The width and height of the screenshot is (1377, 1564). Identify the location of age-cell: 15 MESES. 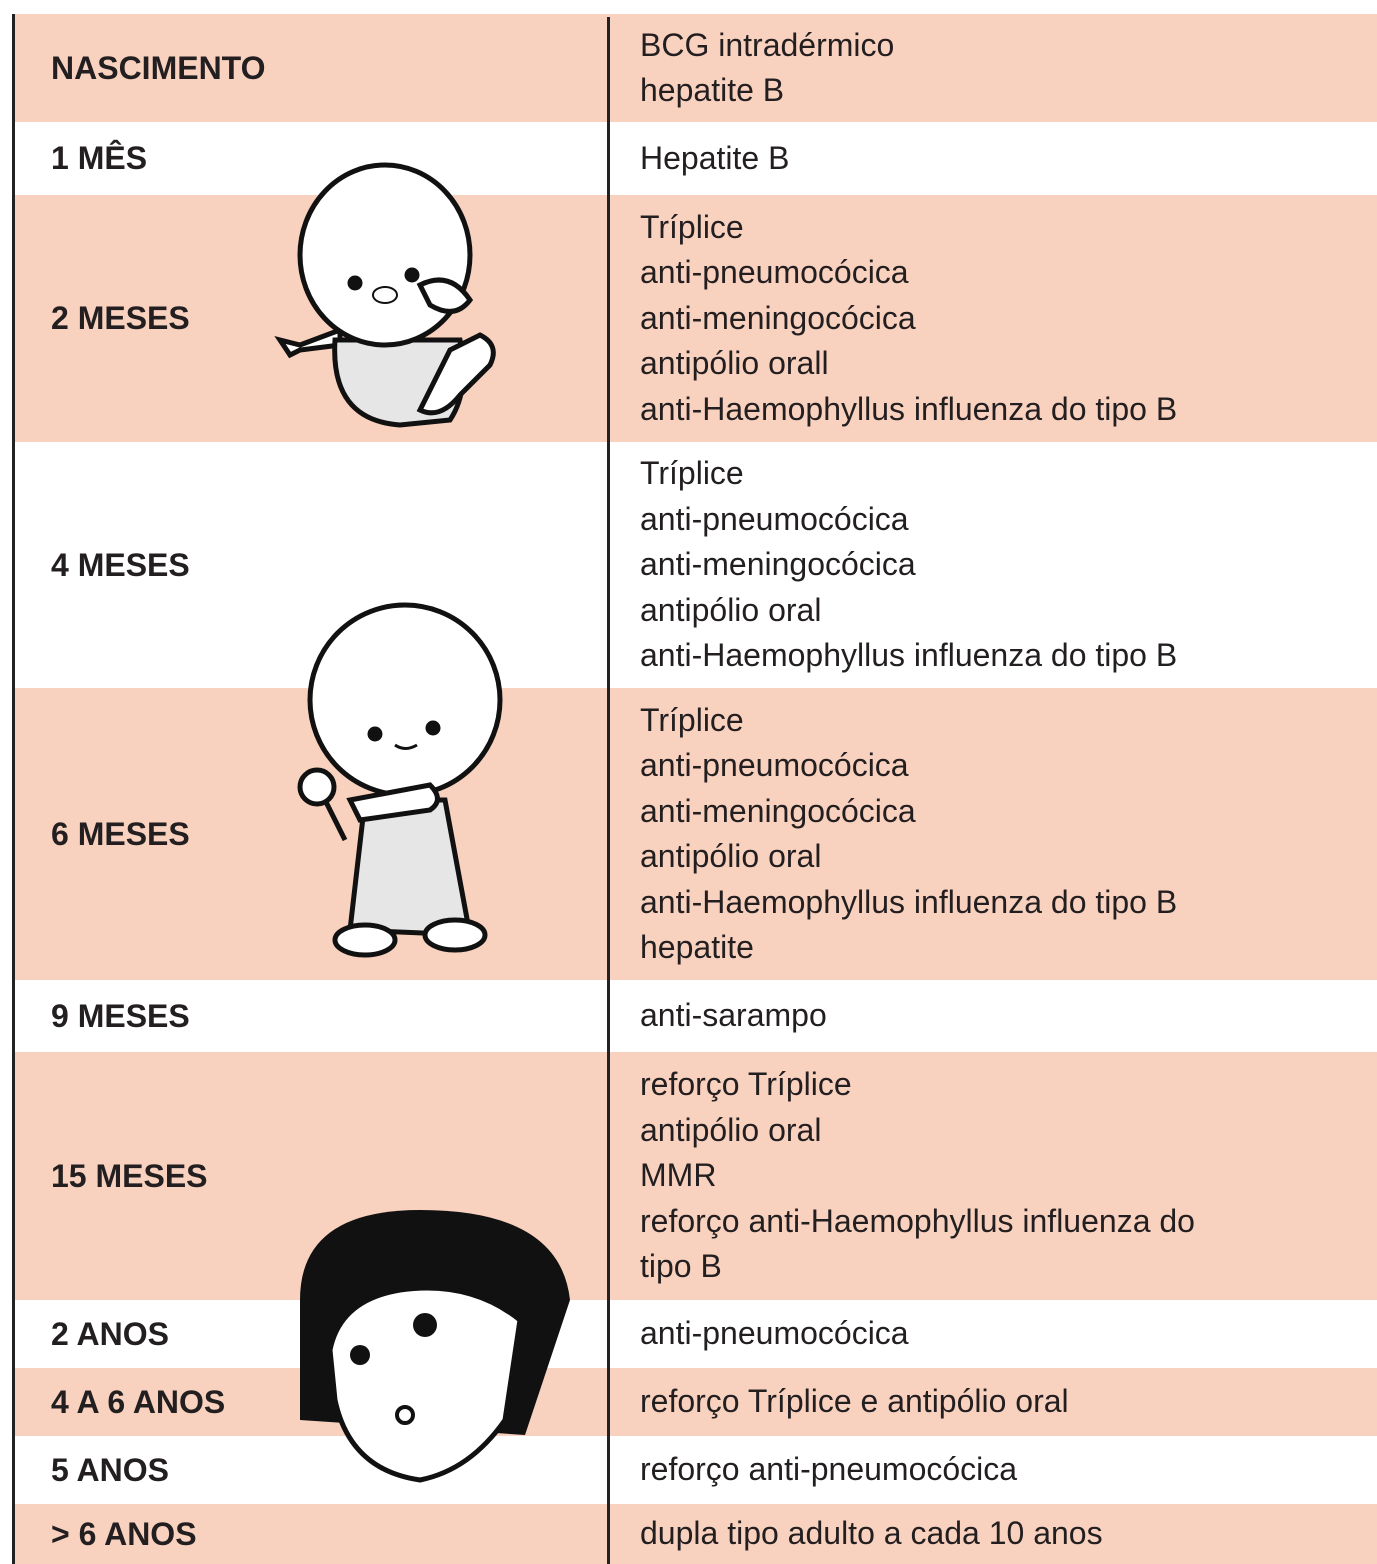
(129, 1175).